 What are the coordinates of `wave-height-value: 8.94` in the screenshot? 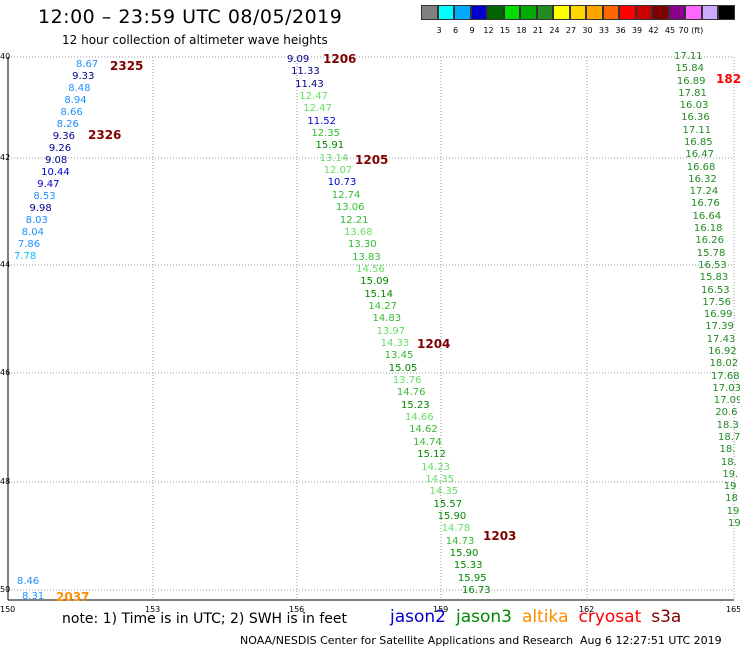 It's located at (75, 100).